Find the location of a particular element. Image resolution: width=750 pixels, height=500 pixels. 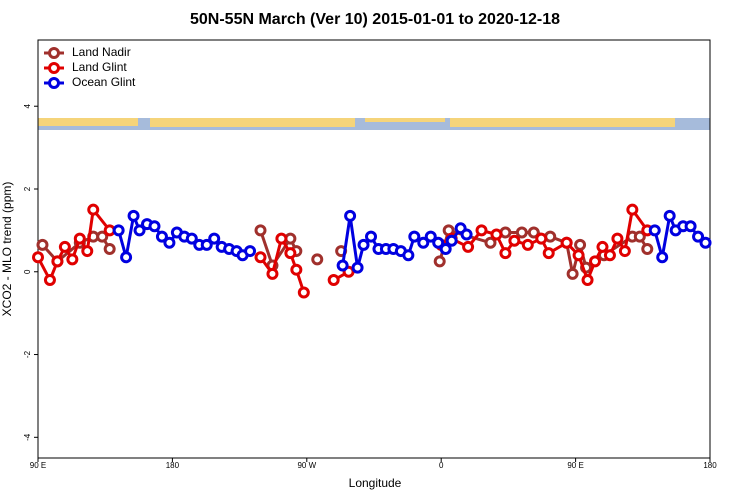

y-tick-label: 4 is located at coordinates (27, 105).